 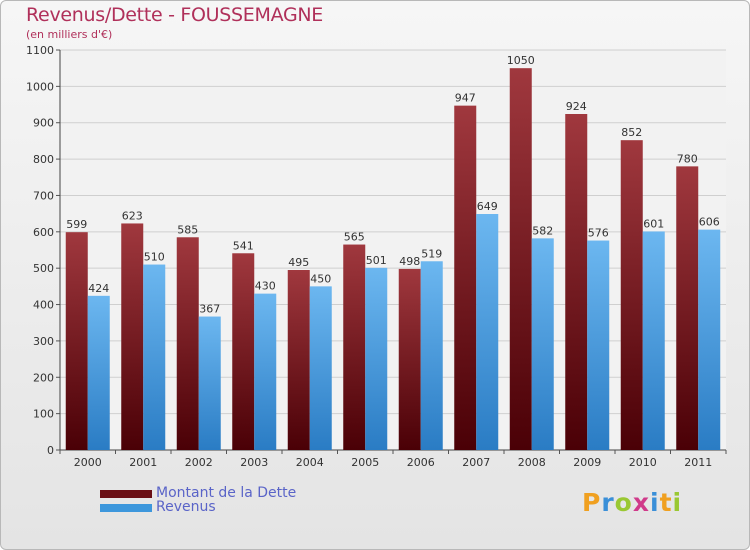 I want to click on chart-subtitle: (en milliers d'€), so click(x=69, y=34).